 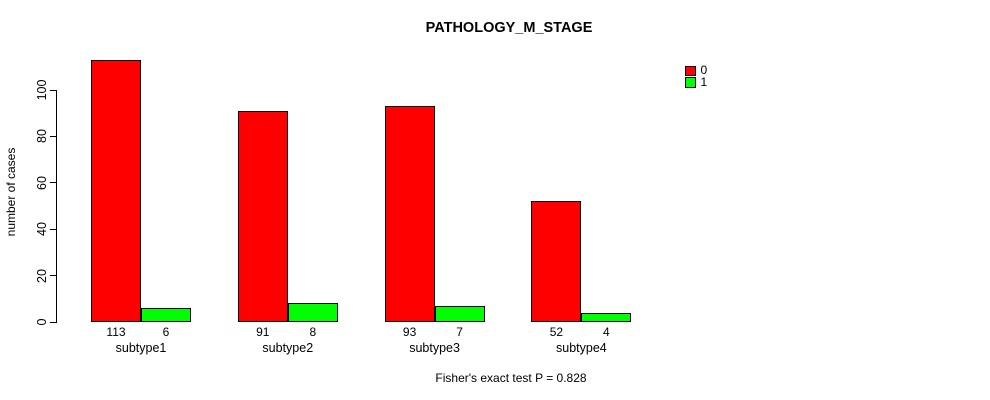 What do you see at coordinates (263, 332) in the screenshot?
I see `bar-value-label: 91` at bounding box center [263, 332].